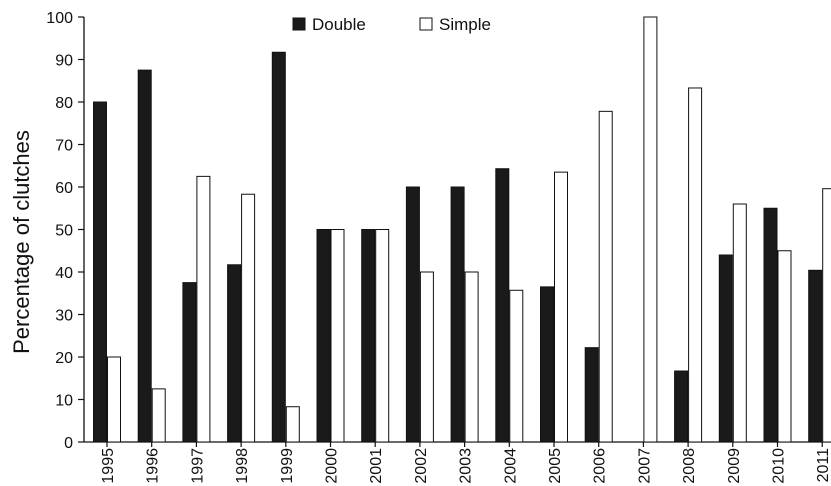 The image size is (831, 486). I want to click on bar-simple-2007, so click(650, 229).